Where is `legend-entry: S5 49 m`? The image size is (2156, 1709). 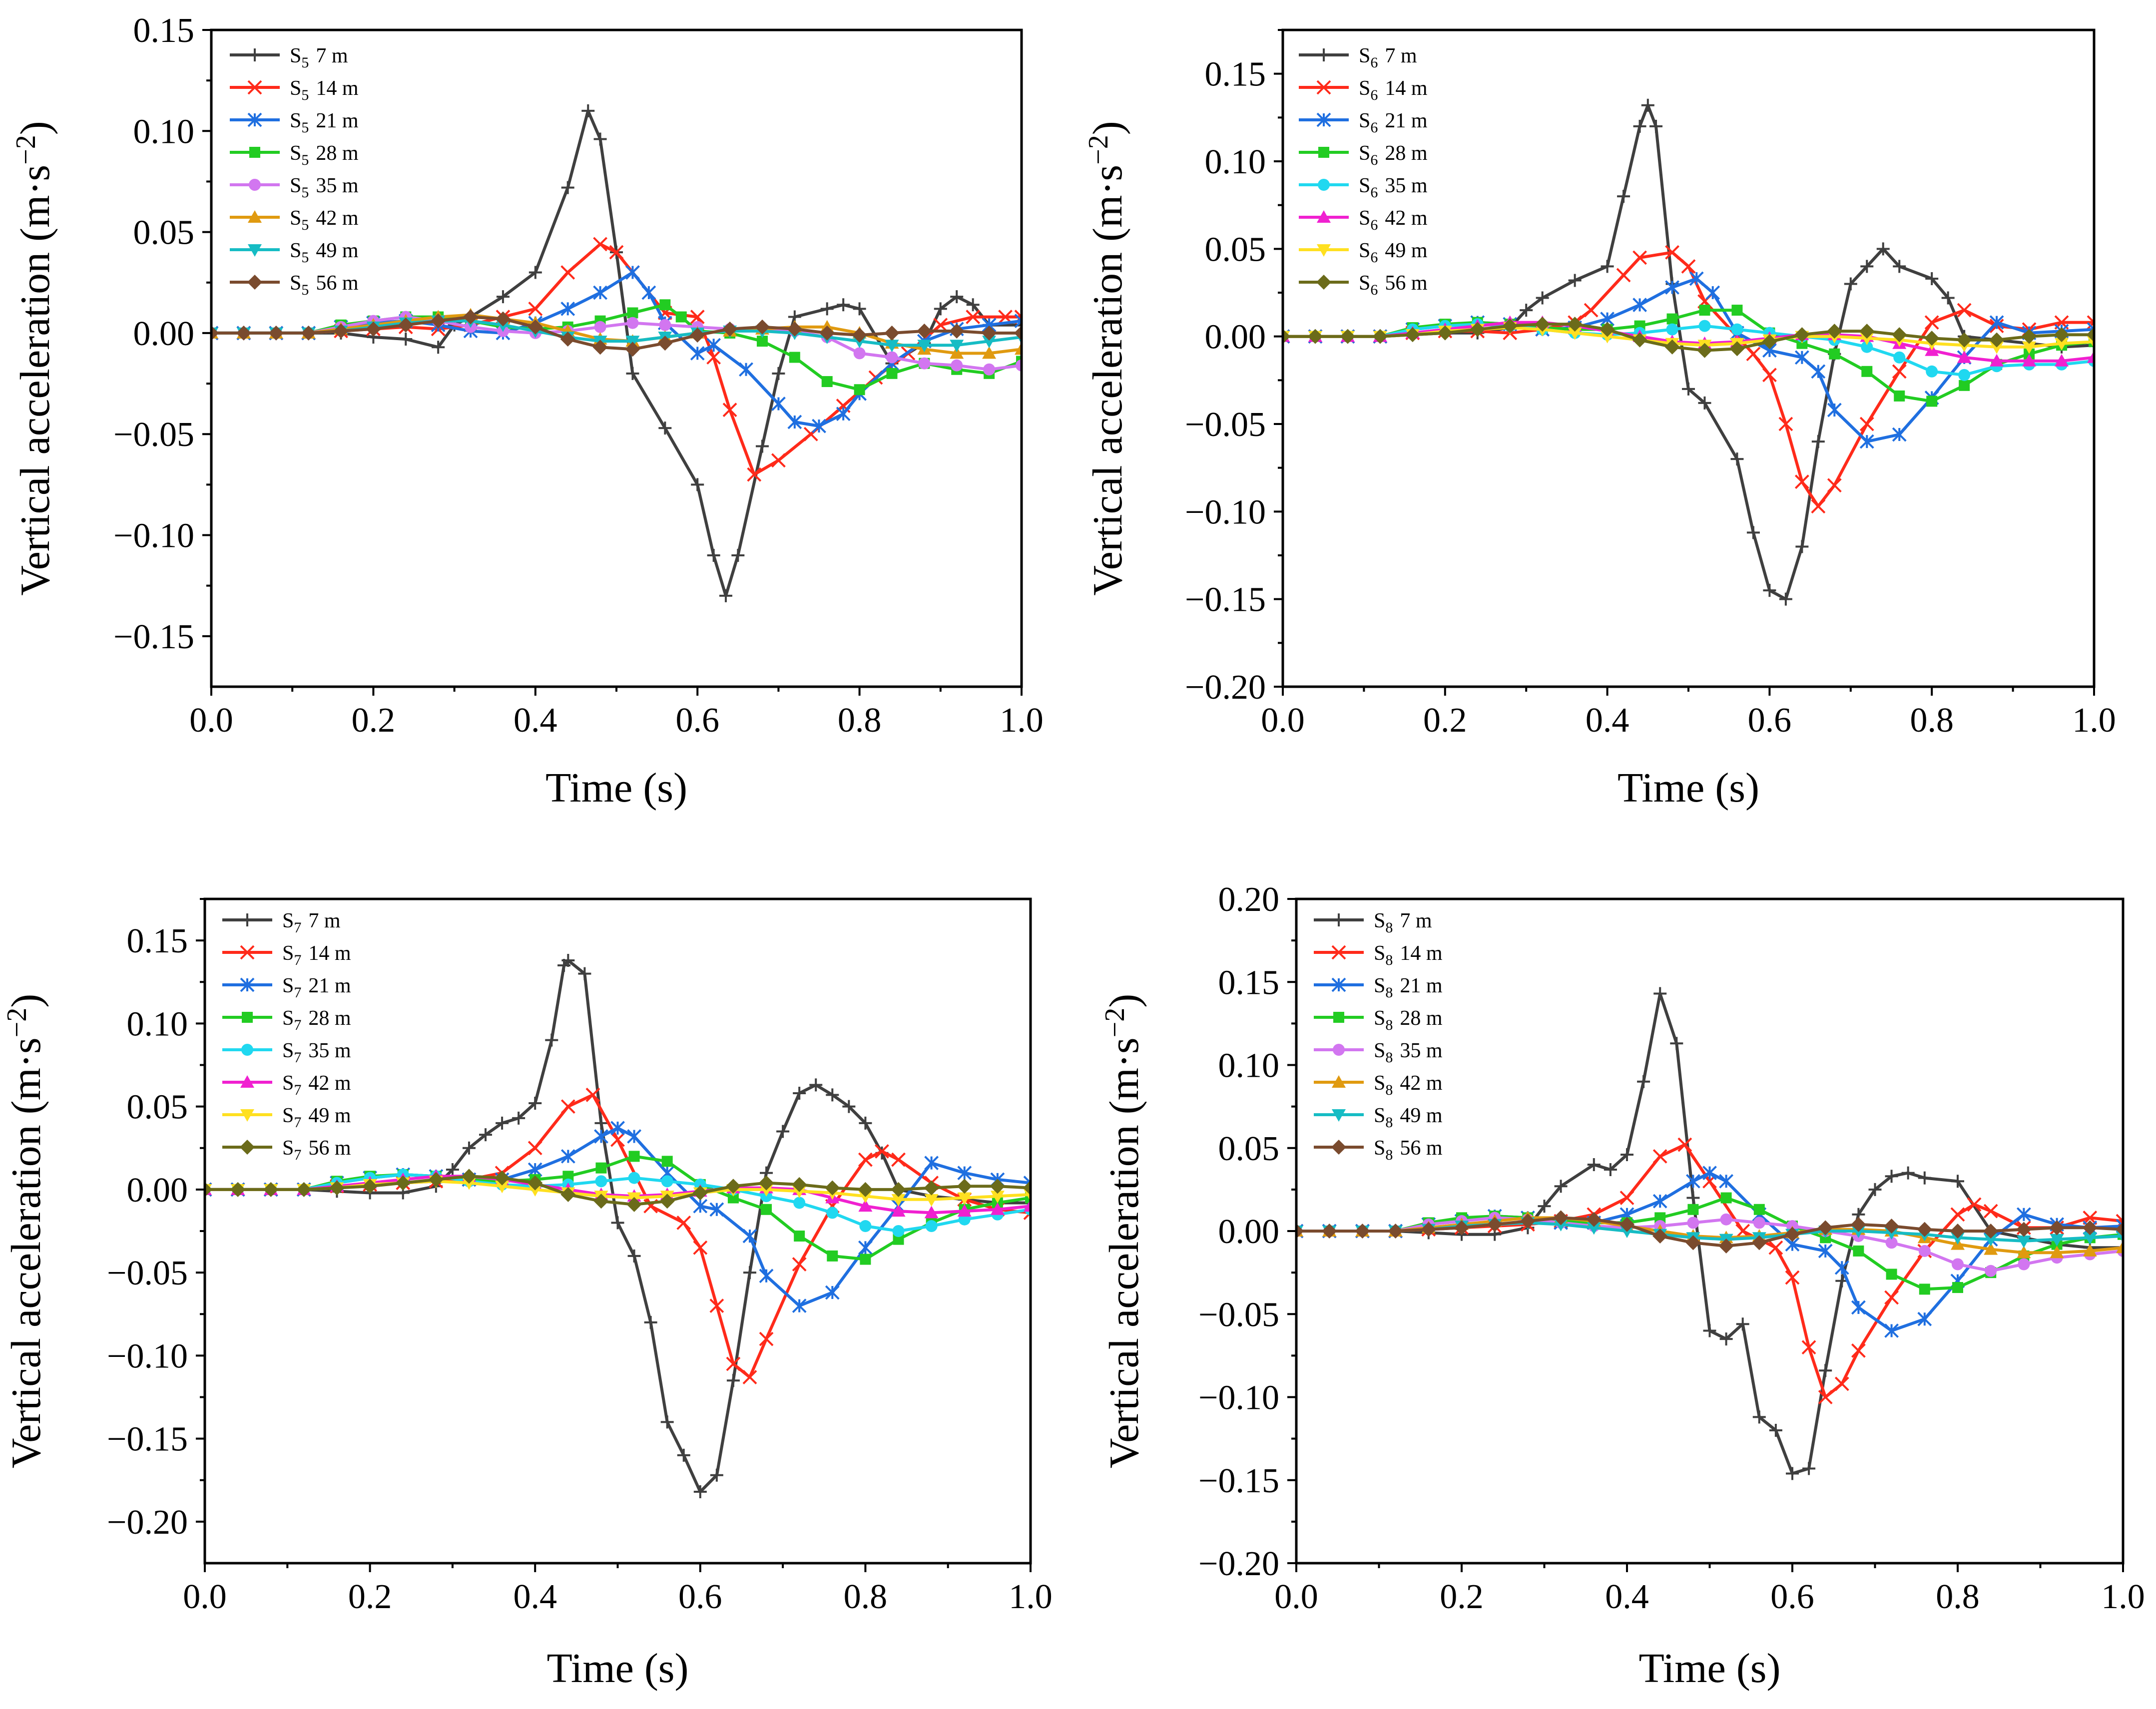
legend-entry: S5 49 m is located at coordinates (294, 253).